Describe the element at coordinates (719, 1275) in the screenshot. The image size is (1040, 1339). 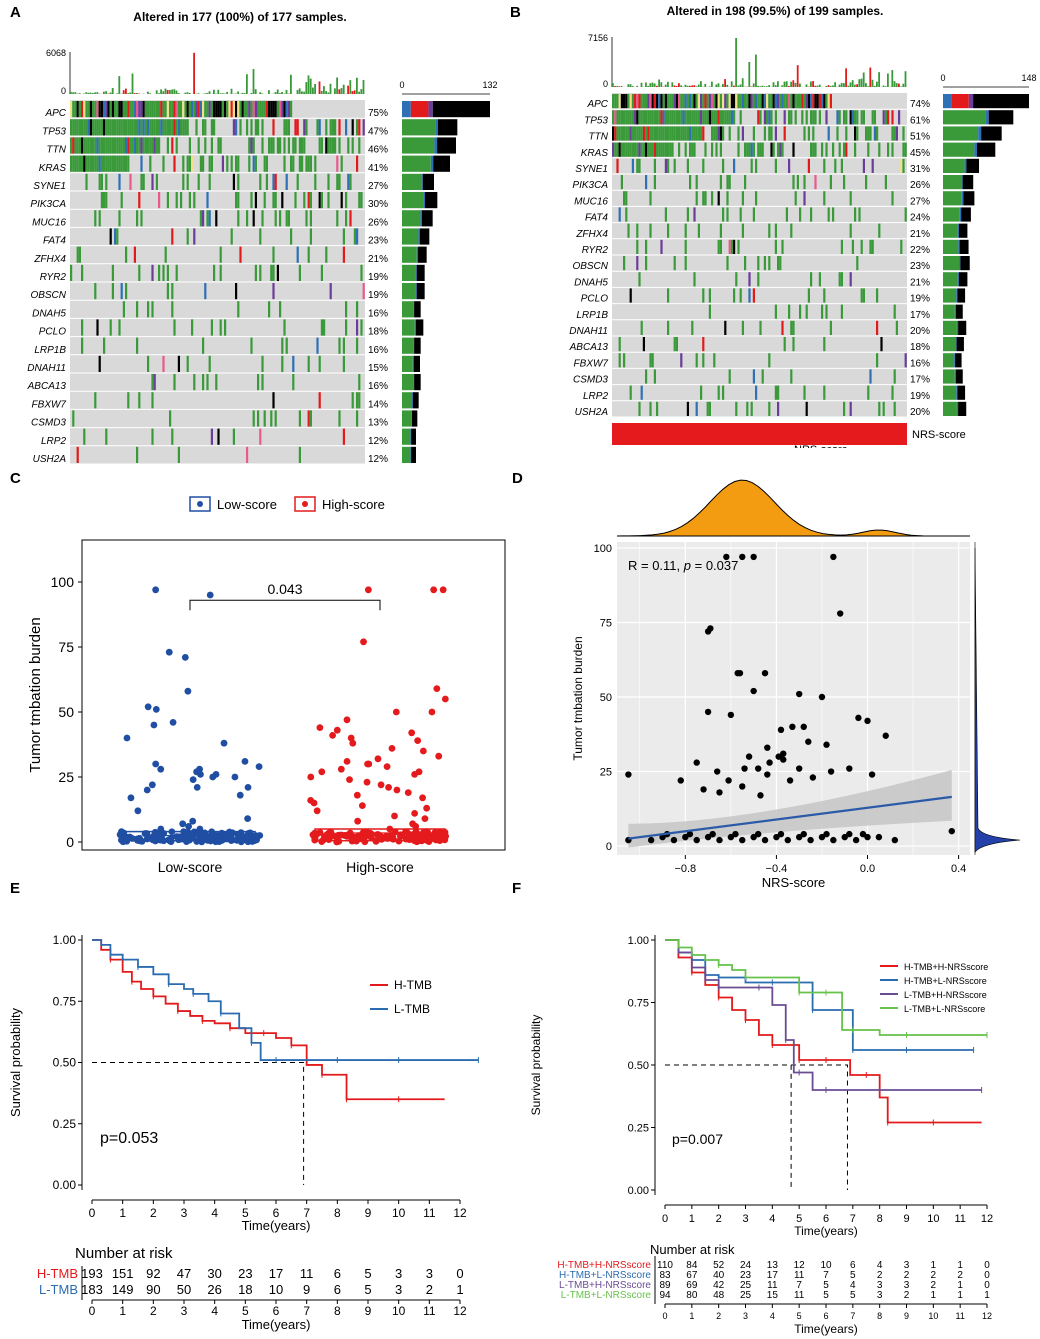
I see `risk-value: 40` at that location.